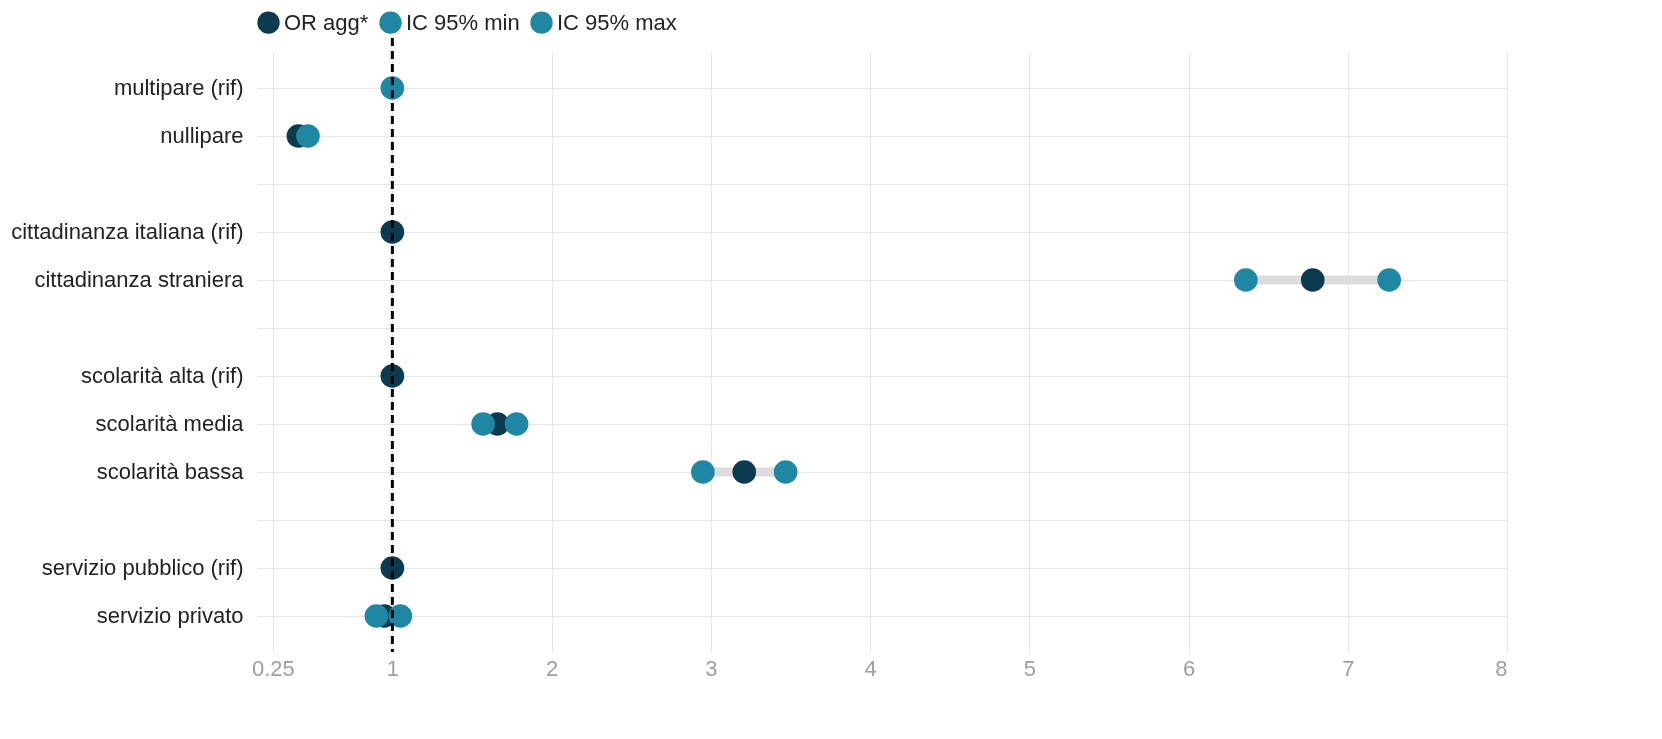  I want to click on x-tick-label: 6, so click(1189, 668).